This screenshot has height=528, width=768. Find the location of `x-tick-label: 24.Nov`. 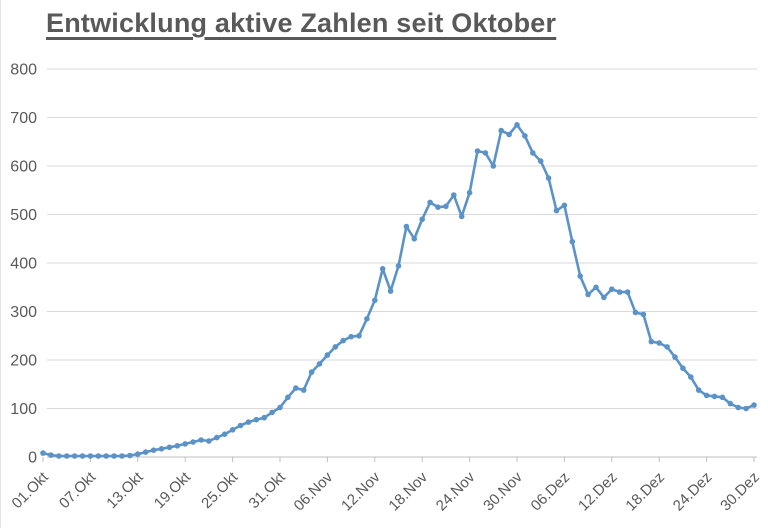

x-tick-label: 24.Nov is located at coordinates (456, 491).